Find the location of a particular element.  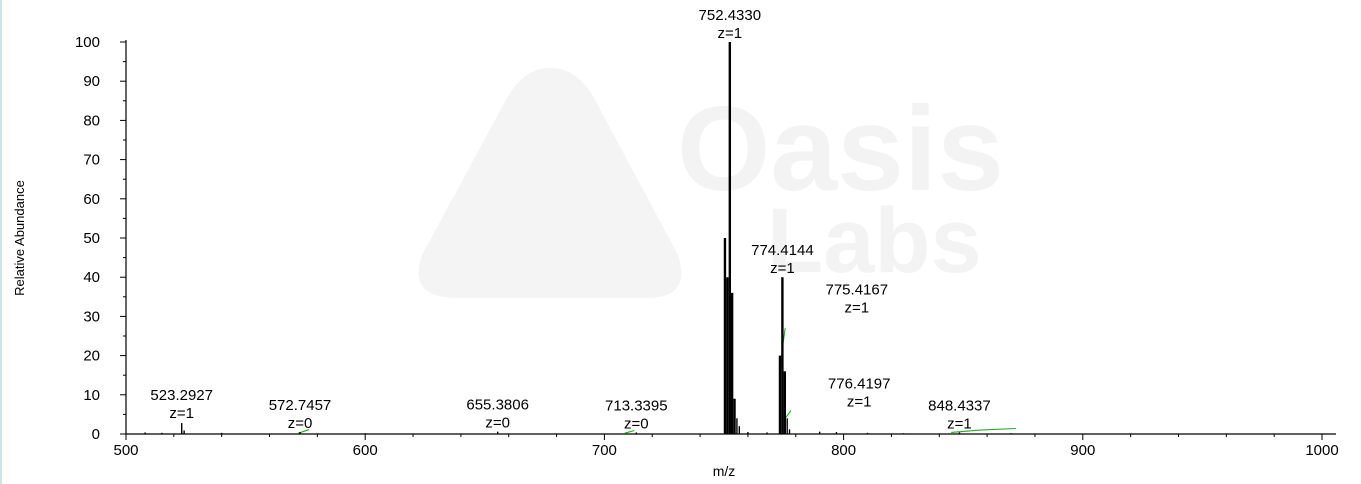

peak-mz-label: 775.4167 is located at coordinates (857, 289).